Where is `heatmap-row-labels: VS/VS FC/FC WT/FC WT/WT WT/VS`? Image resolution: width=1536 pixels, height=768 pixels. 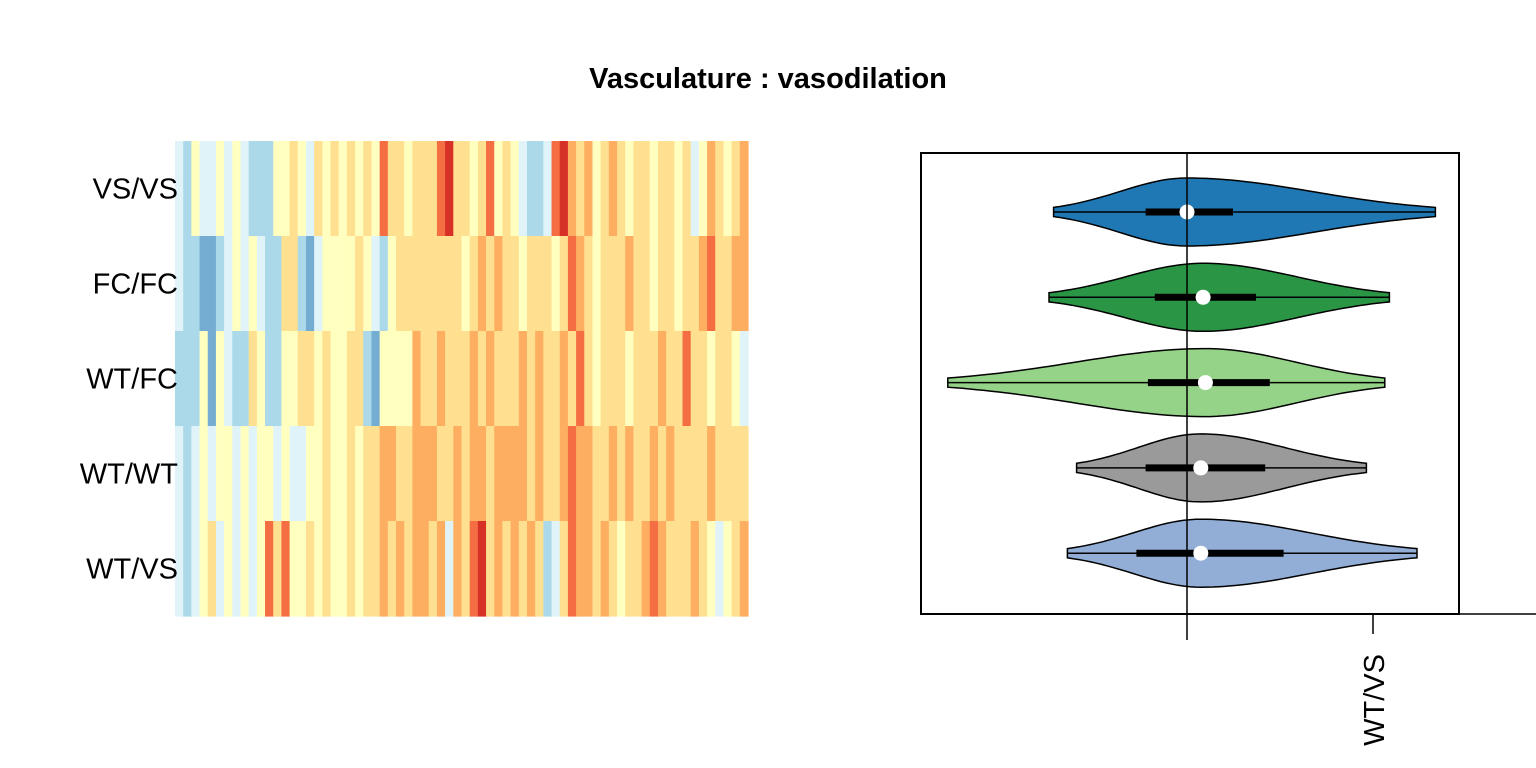 heatmap-row-labels: VS/VS FC/FC WT/FC WT/WT WT/VS is located at coordinates (129, 380).